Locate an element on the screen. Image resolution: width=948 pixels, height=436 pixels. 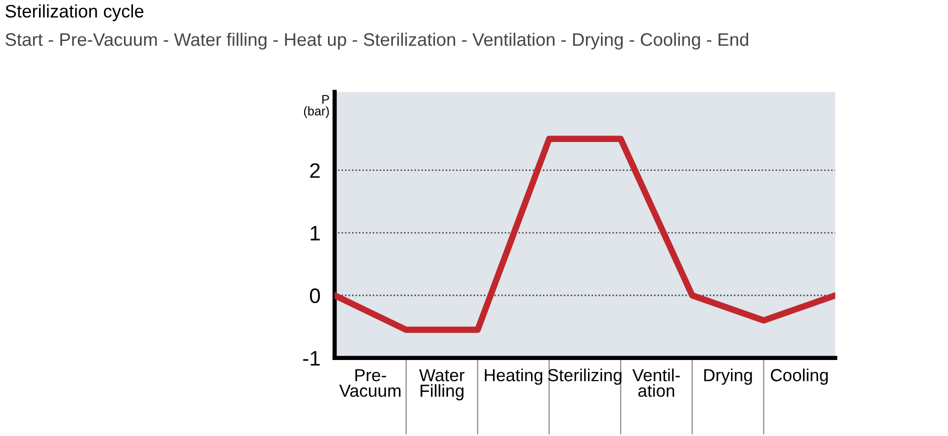
y-tick-label: 1 is located at coordinates (315, 233).